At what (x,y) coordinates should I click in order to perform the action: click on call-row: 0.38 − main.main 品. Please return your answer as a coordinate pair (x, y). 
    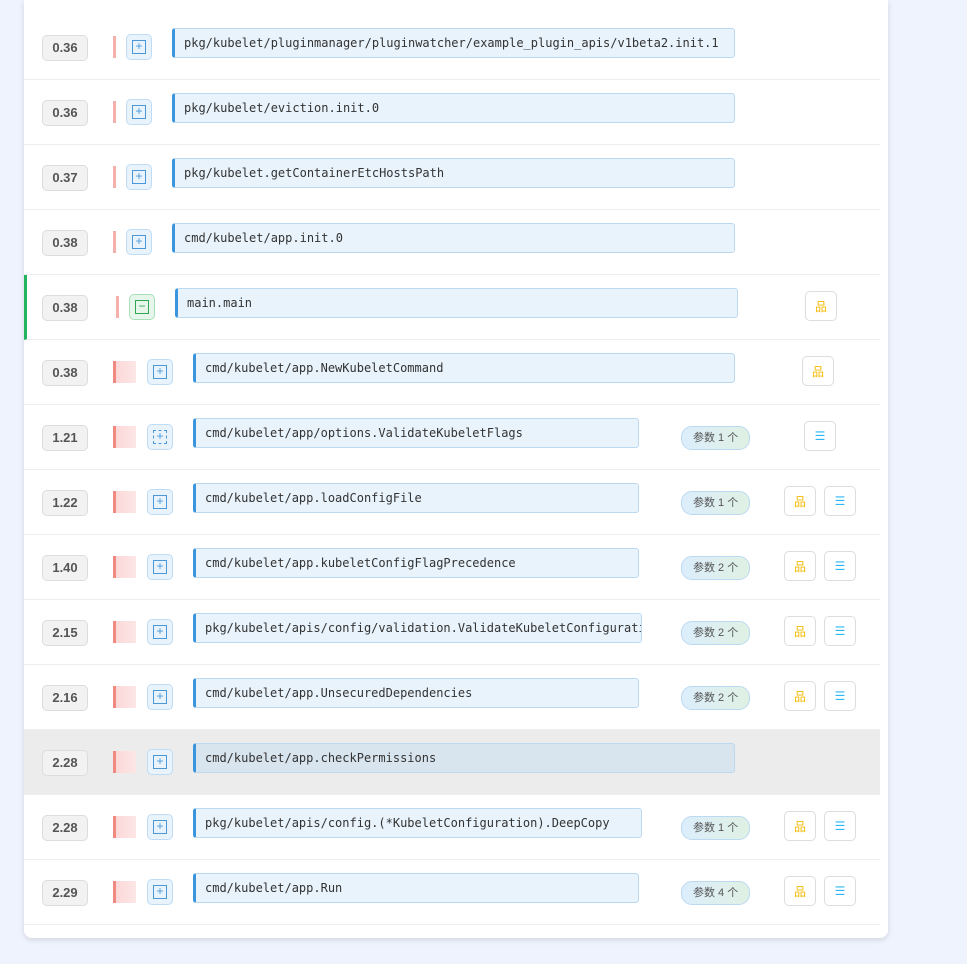
    Looking at the image, I should click on (452, 307).